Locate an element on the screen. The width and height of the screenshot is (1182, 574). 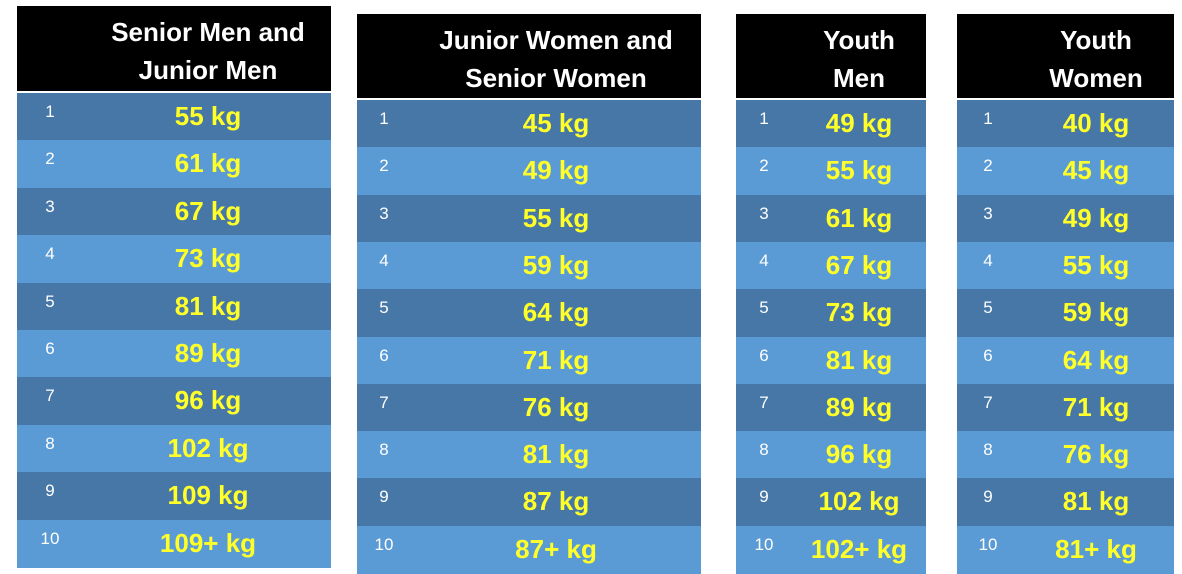
table-row: 4 67 kg is located at coordinates (831, 265).